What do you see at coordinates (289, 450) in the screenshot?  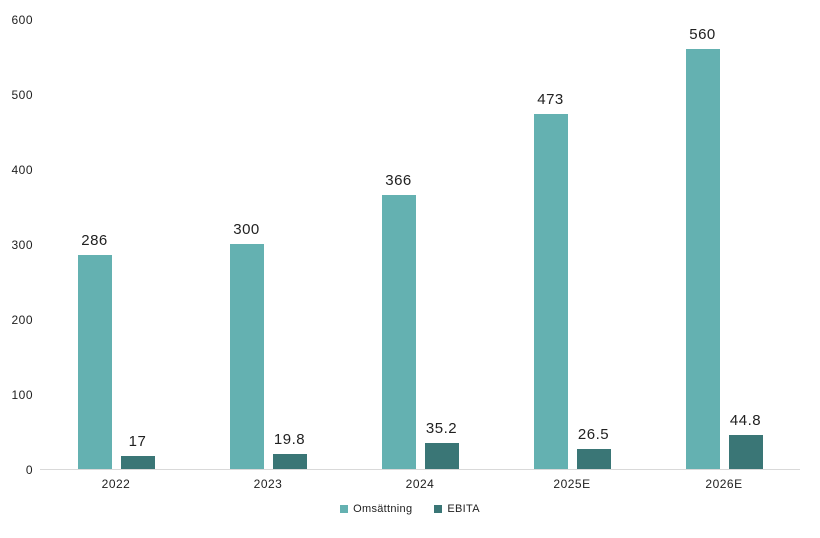 I see `bar-slot-ebita-2023: 19.8` at bounding box center [289, 450].